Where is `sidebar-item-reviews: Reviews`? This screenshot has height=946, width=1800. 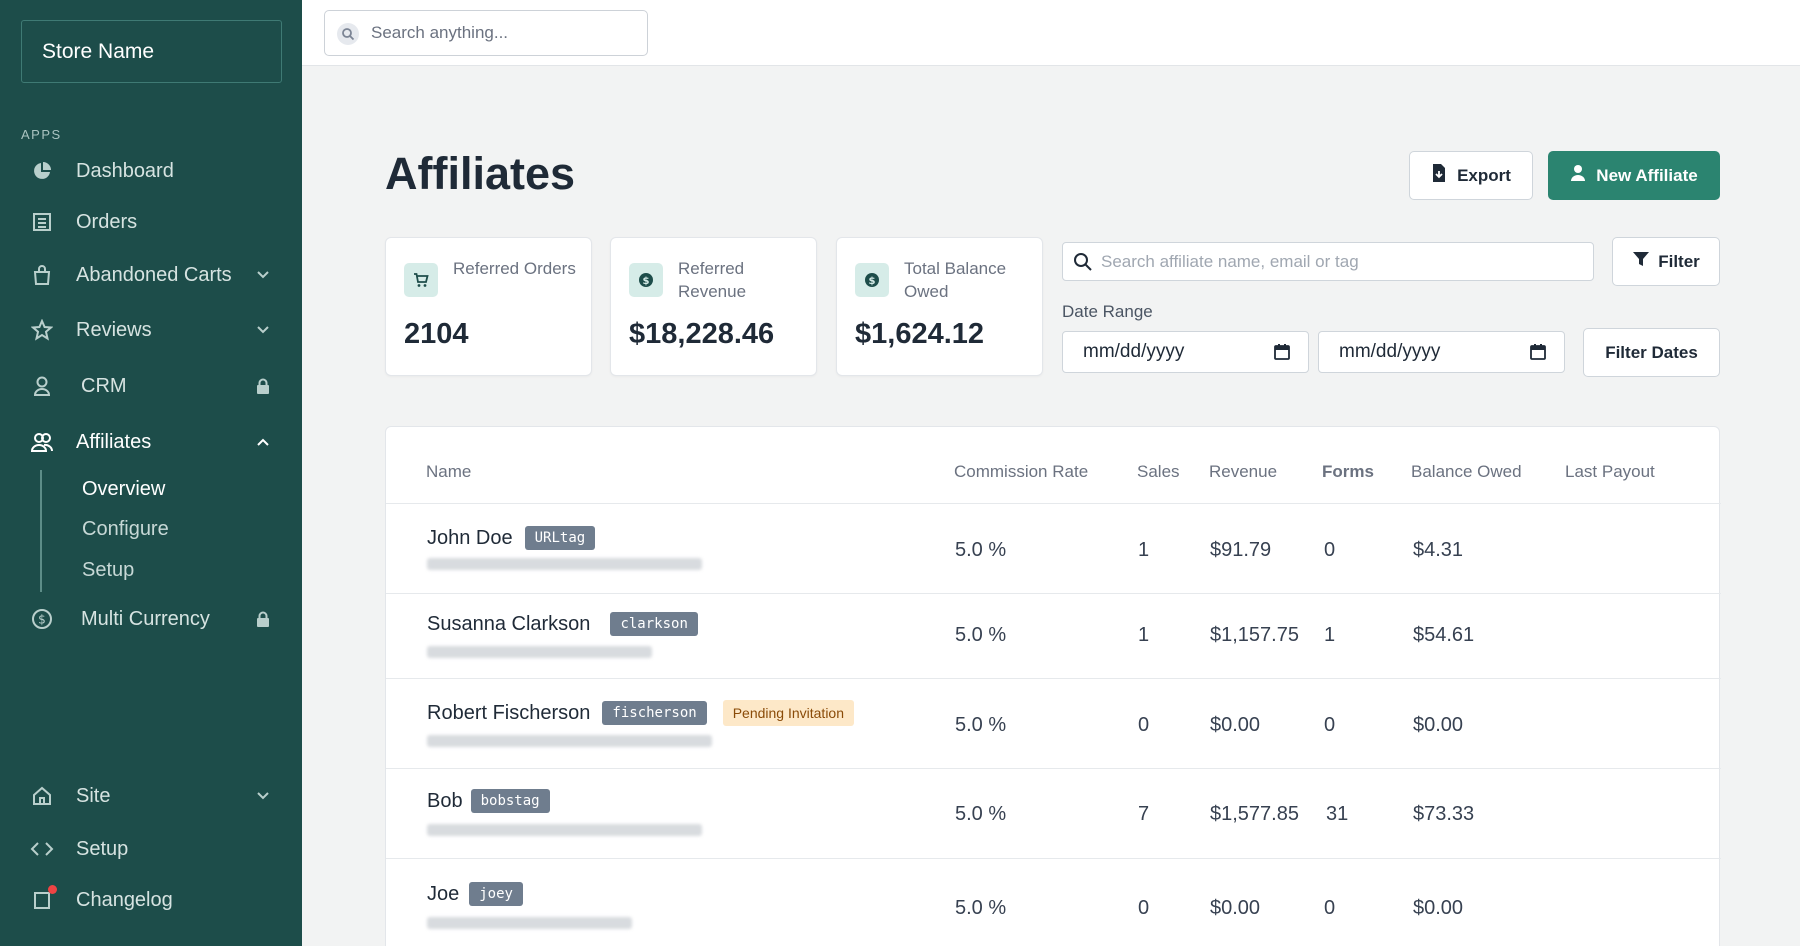
sidebar-item-reviews: Reviews is located at coordinates (151, 330).